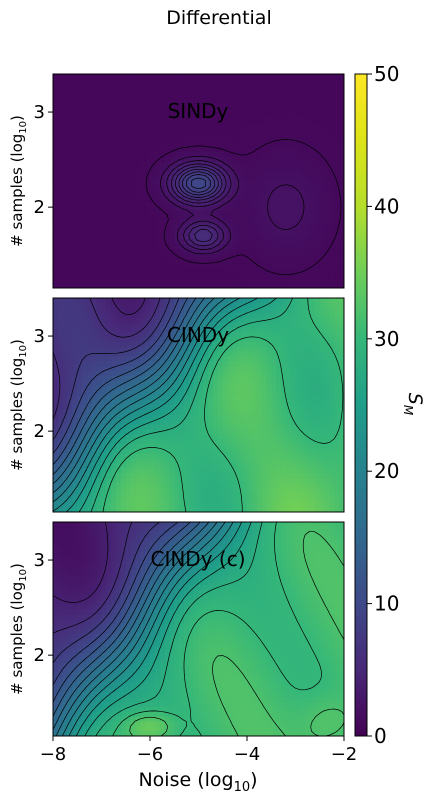 Image resolution: width=436 pixels, height=801 pixels. What do you see at coordinates (243, 207) in the screenshot?
I see `contour-line` at bounding box center [243, 207].